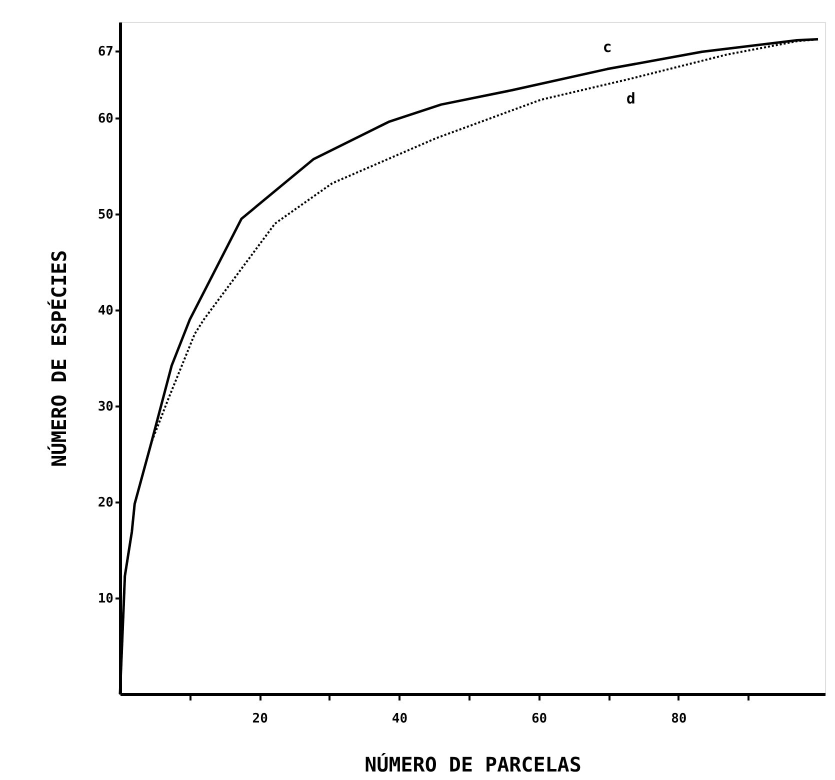 The image size is (835, 780). I want to click on y-tick-label: 10, so click(106, 599).